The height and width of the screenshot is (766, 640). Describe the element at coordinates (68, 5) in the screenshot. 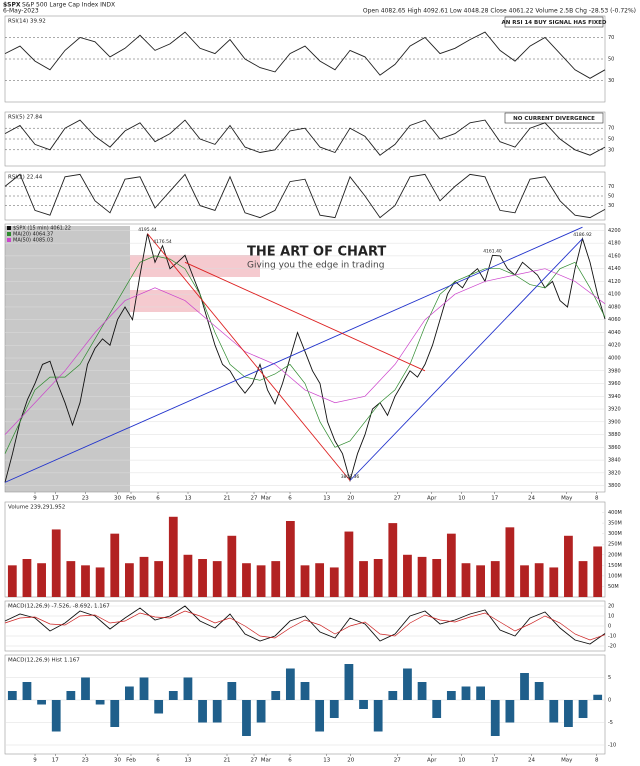

I see `symbol-name: S&P 500 Large Cap Index INDX` at that location.